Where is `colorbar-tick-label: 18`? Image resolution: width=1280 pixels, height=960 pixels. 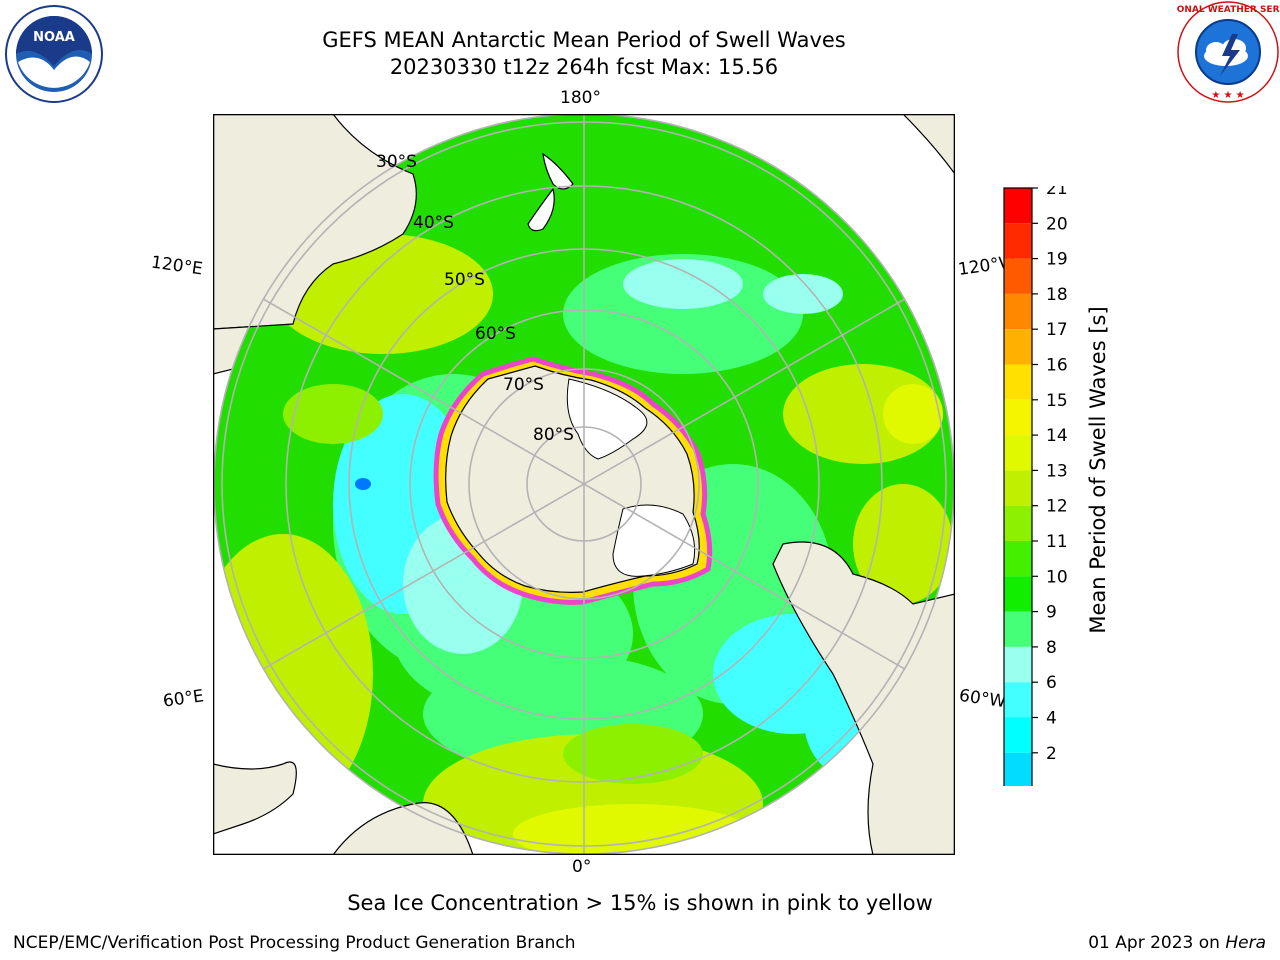 colorbar-tick-label: 18 is located at coordinates (1057, 295).